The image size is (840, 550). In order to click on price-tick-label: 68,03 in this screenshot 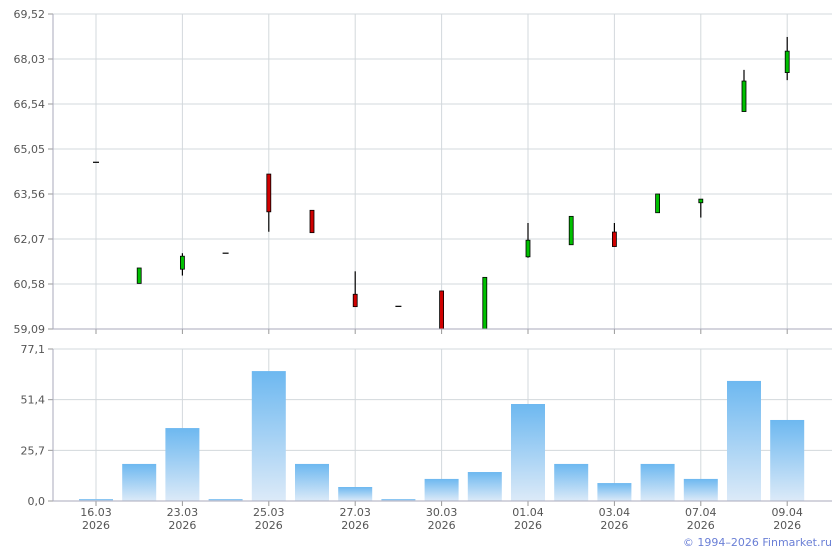, I will do `click(30, 59)`.